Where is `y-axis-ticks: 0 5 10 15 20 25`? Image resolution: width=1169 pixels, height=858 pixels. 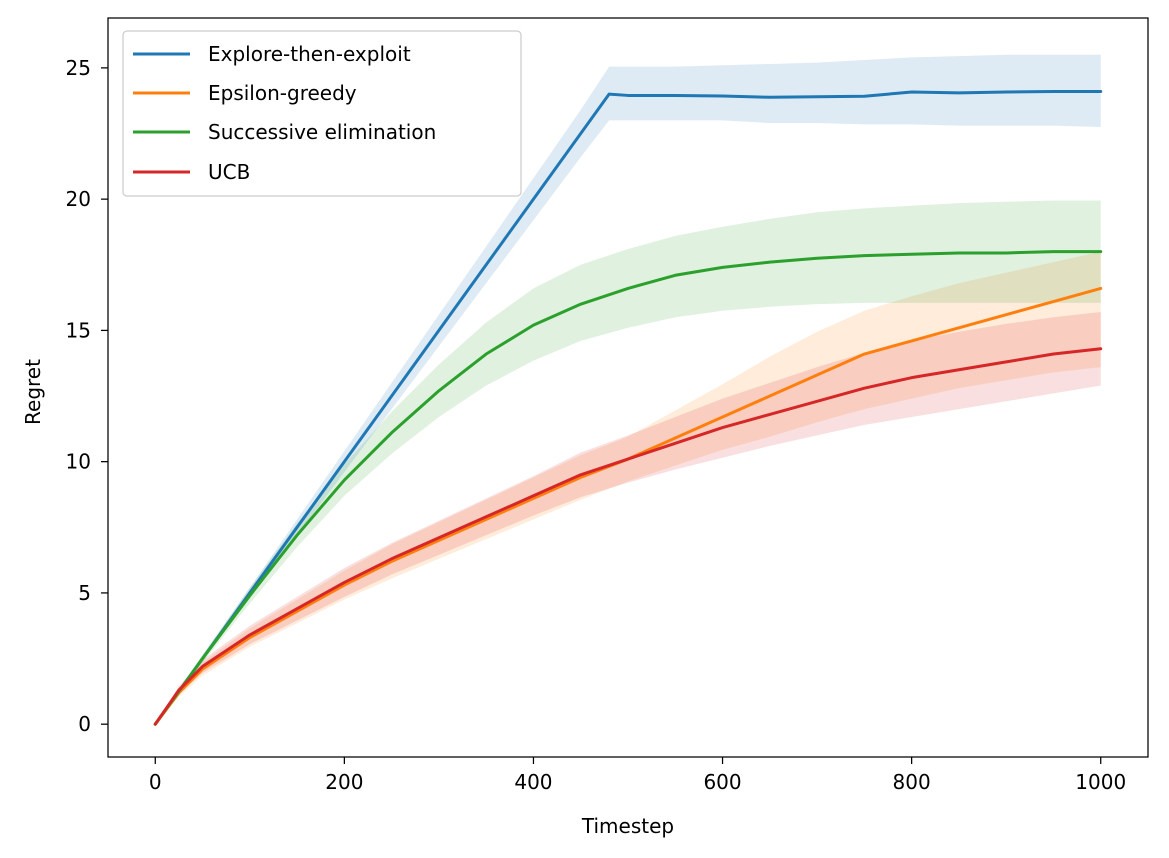 y-axis-ticks: 0 5 10 15 20 25 is located at coordinates (87, 396).